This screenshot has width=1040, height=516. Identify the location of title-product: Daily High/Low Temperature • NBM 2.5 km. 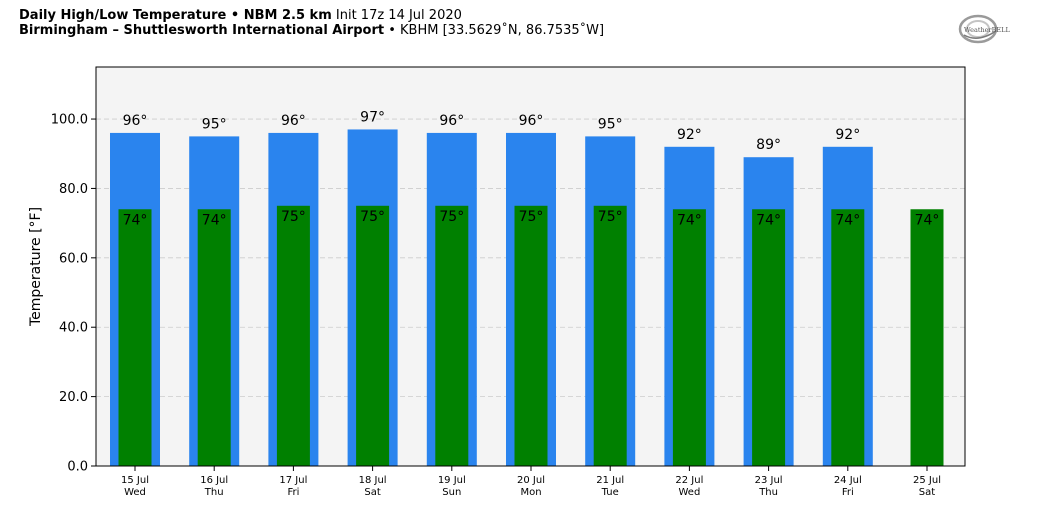
(175, 15).